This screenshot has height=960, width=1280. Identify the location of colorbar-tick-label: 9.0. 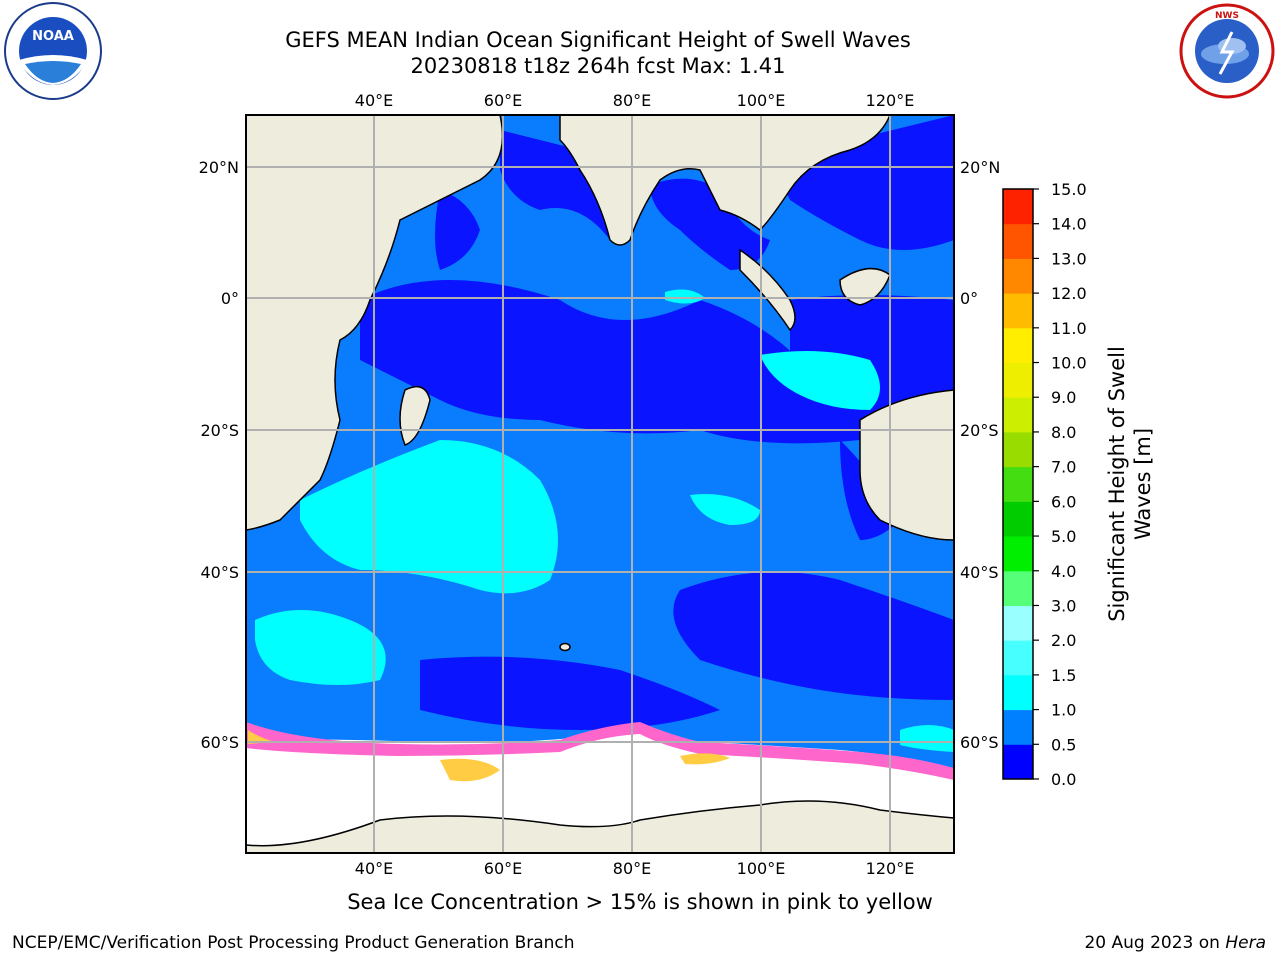
(1063, 397).